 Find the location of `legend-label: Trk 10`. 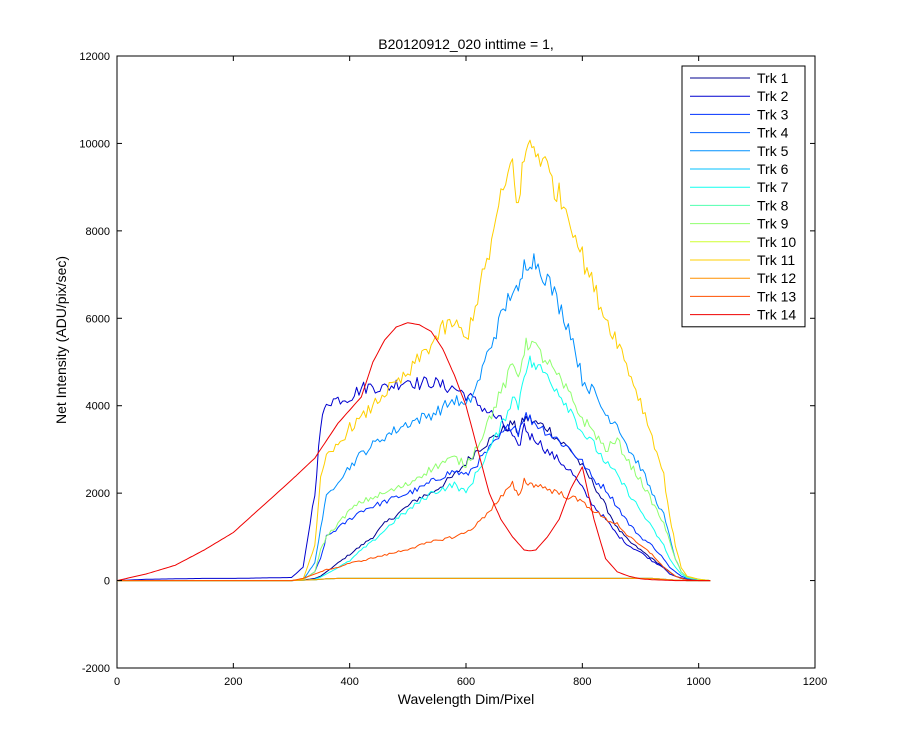

legend-label: Trk 10 is located at coordinates (776, 242).